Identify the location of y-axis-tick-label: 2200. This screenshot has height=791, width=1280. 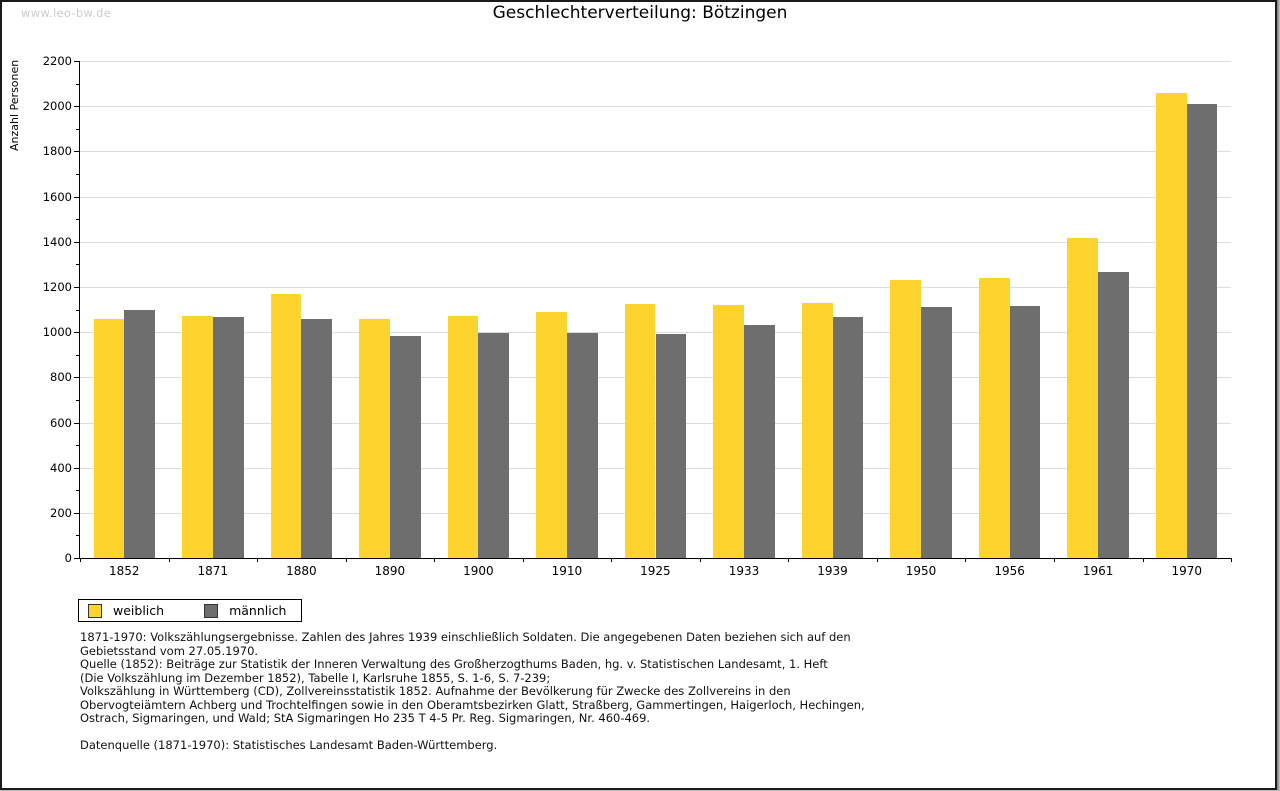
(57, 61).